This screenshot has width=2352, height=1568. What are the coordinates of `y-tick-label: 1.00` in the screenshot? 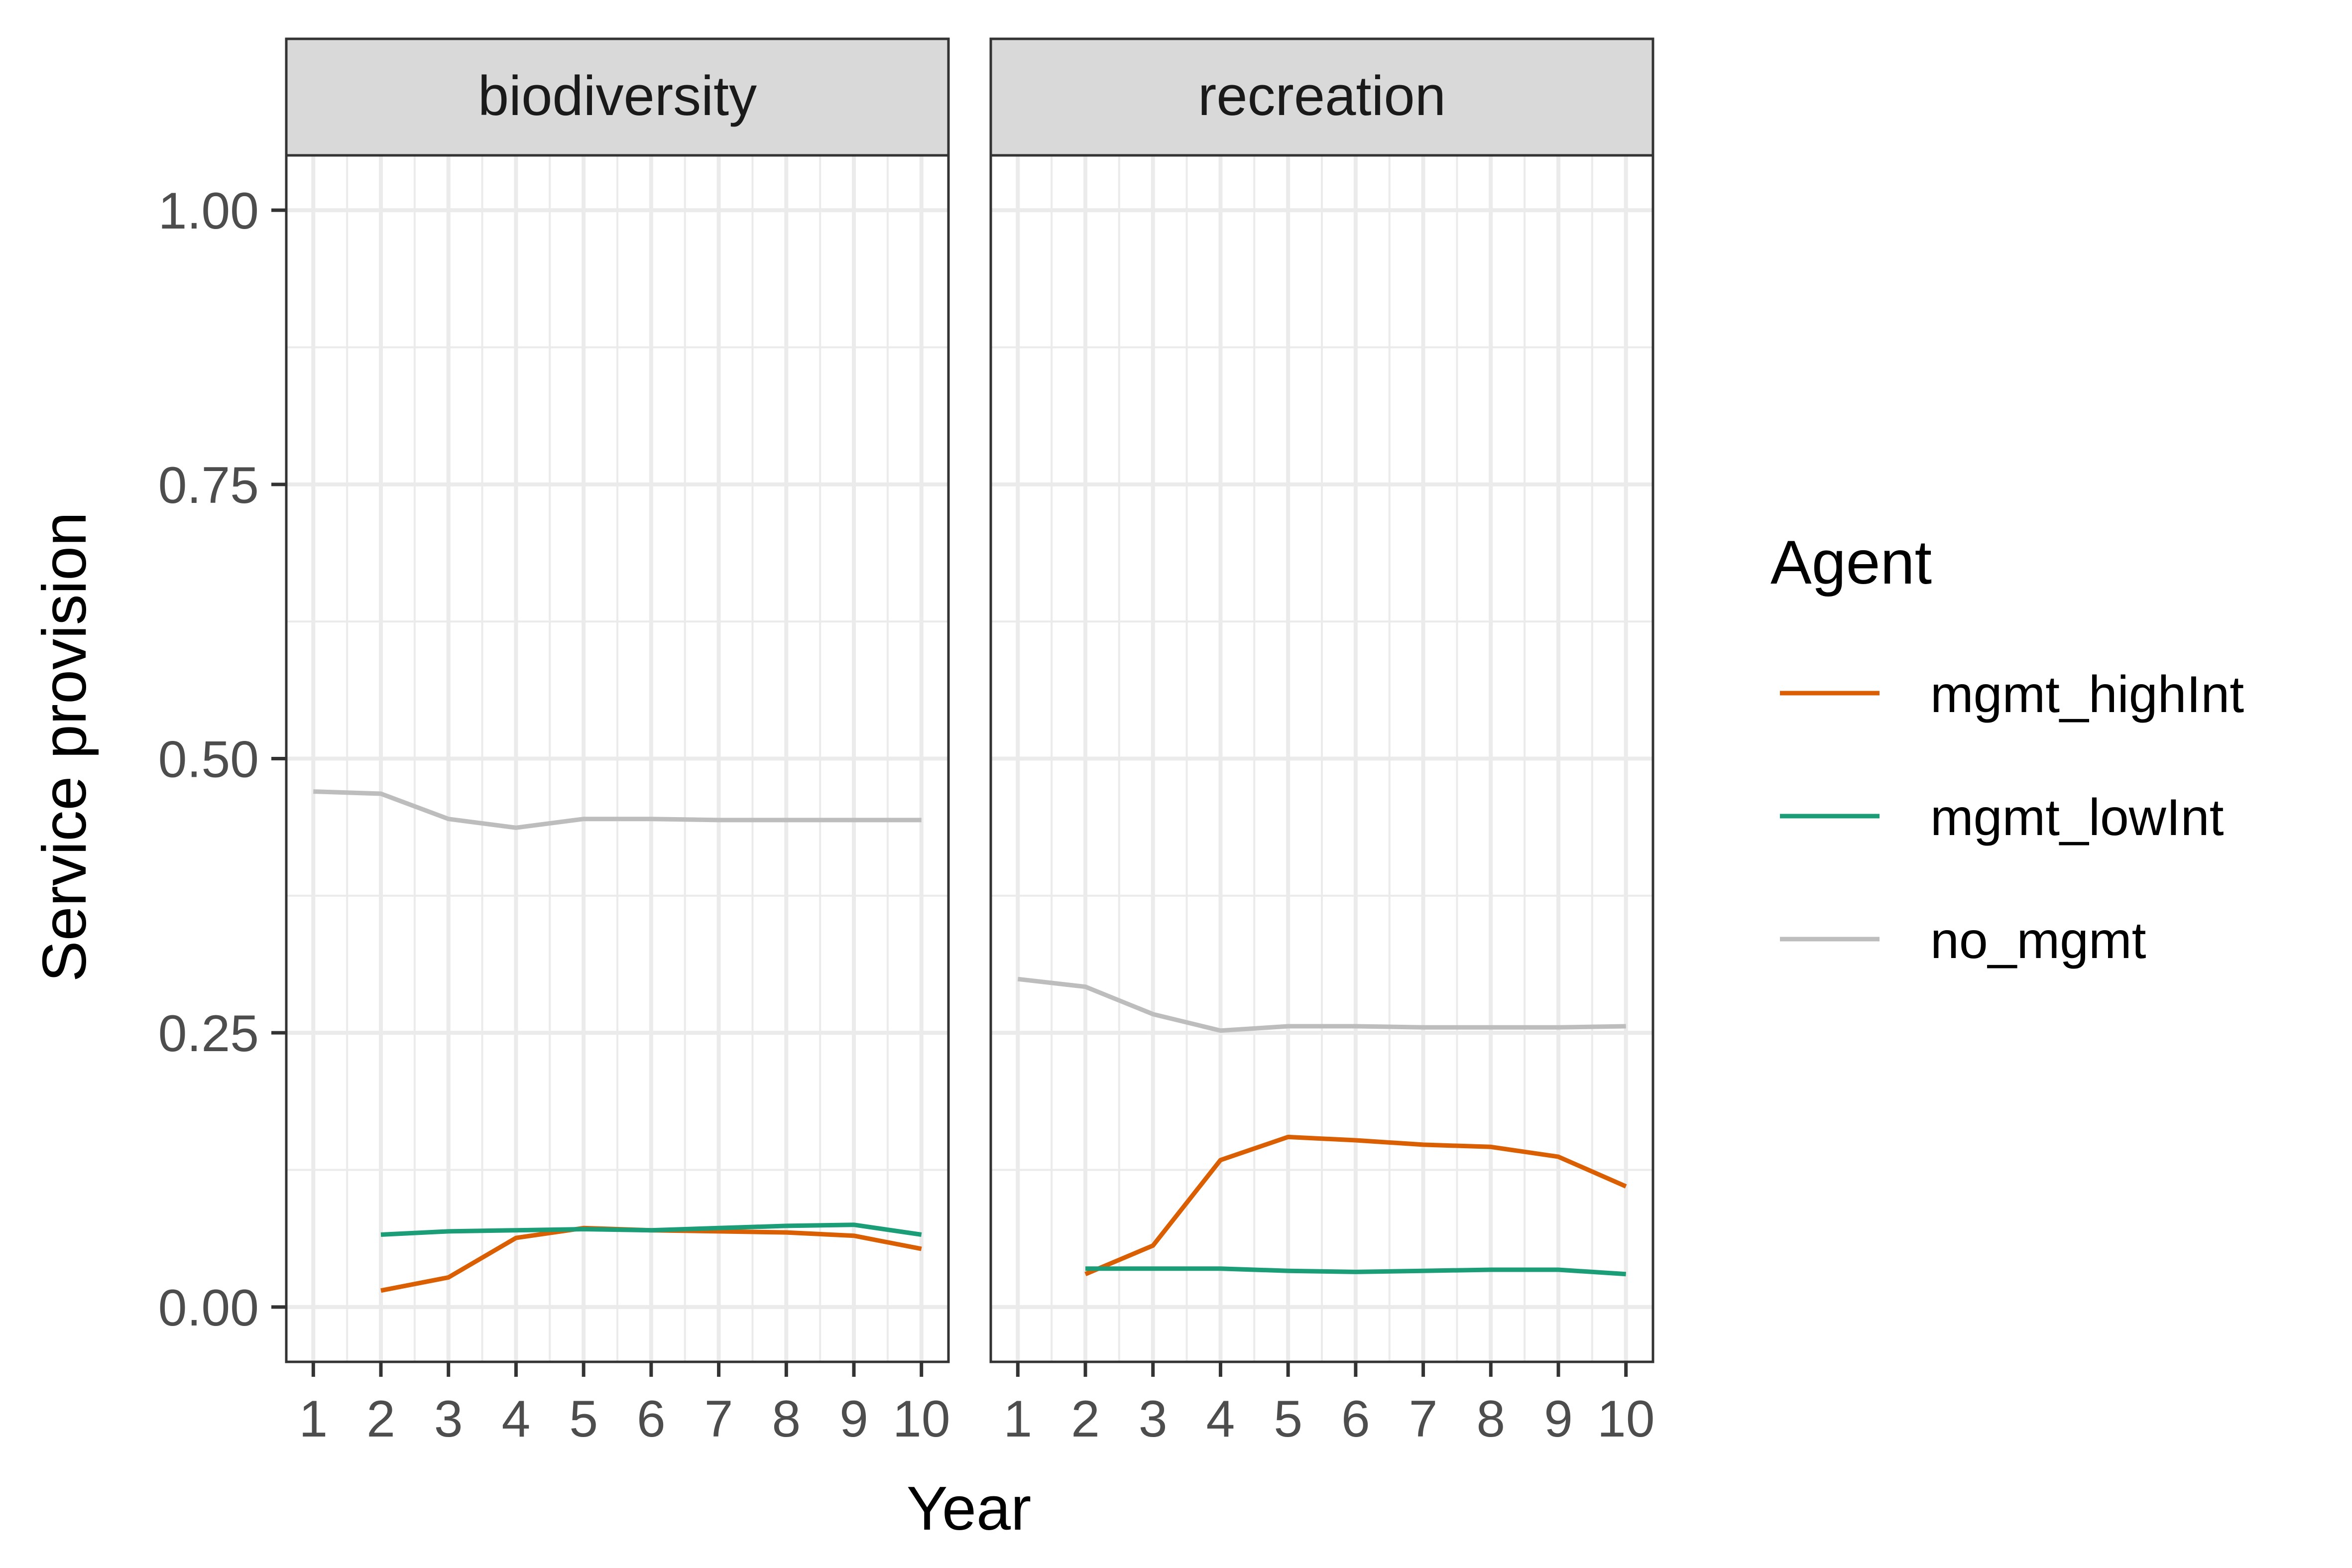 It's located at (208, 211).